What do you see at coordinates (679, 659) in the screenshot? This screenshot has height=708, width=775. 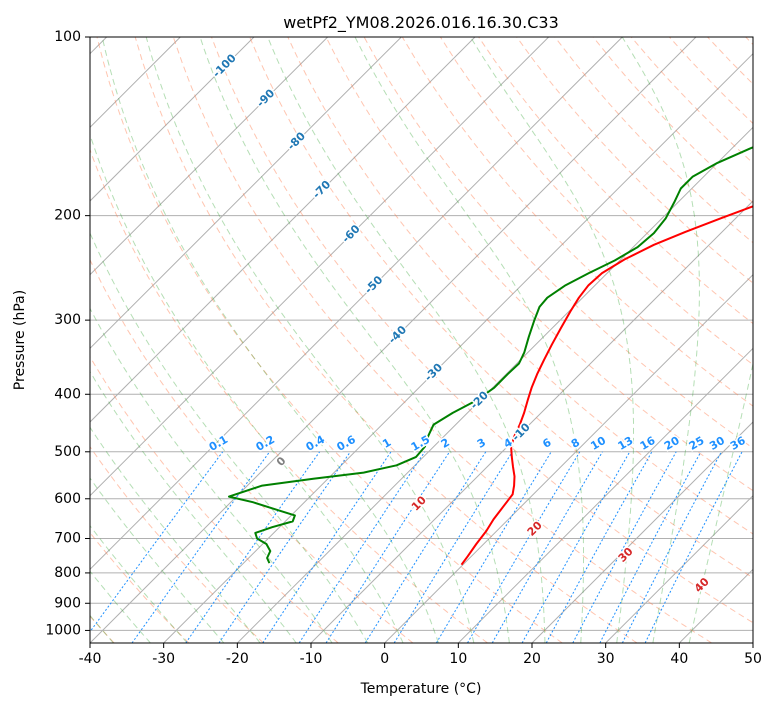 I see `x-tick-label: 40` at bounding box center [679, 659].